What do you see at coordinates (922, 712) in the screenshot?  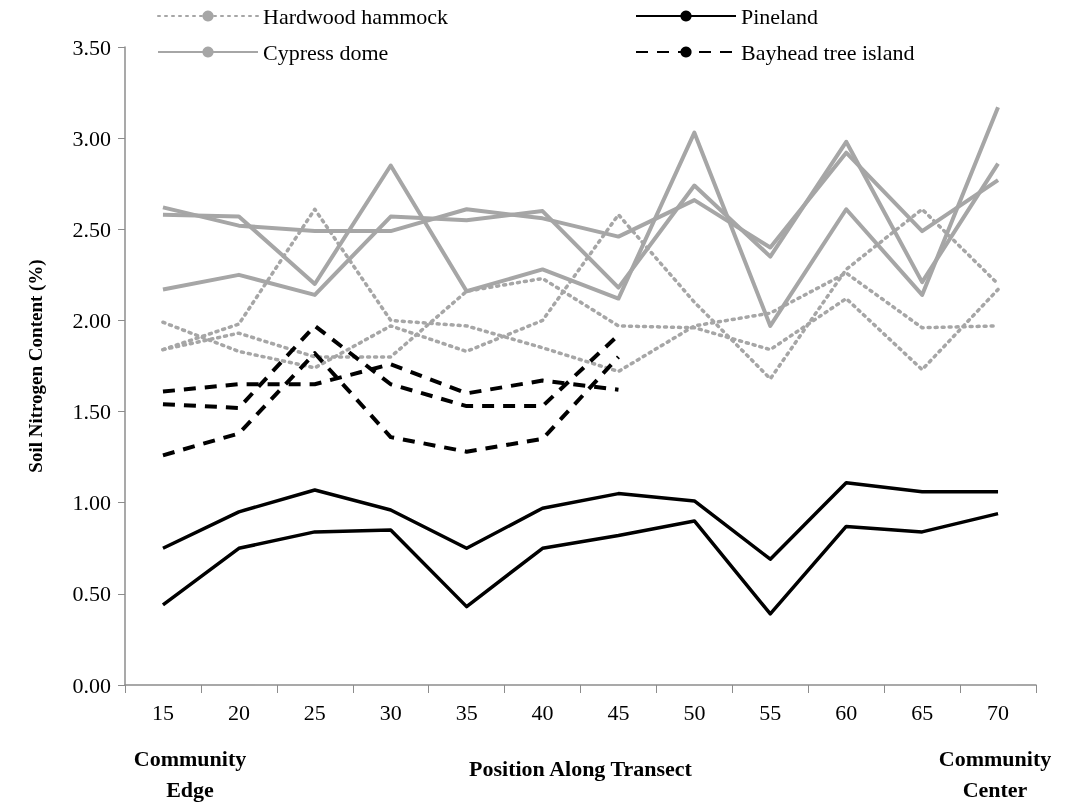 I see `x-tick-label: 65` at bounding box center [922, 712].